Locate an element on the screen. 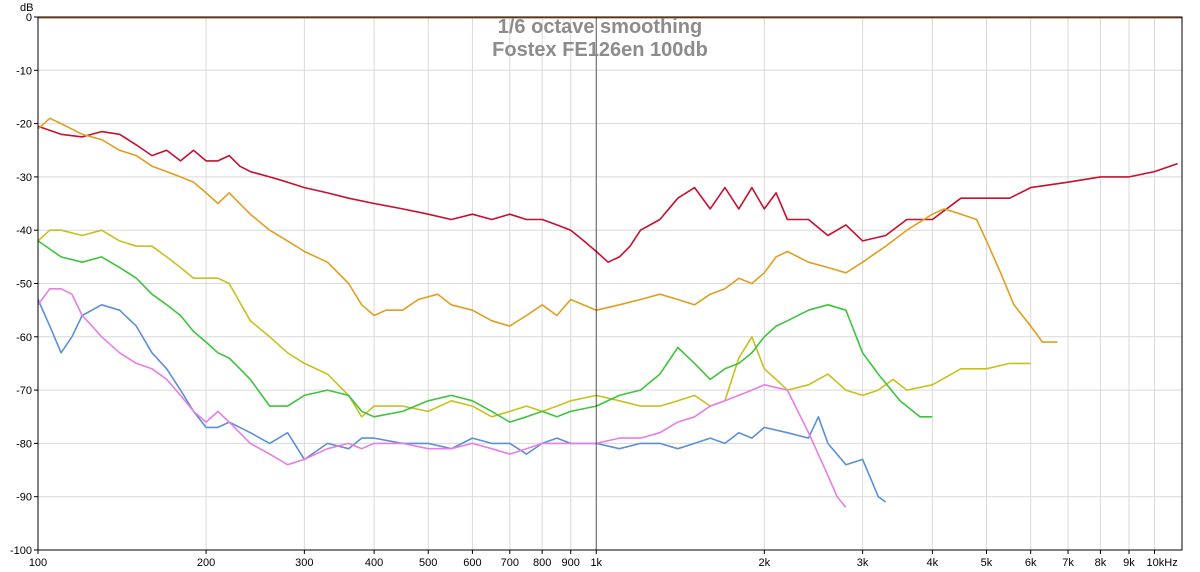 The width and height of the screenshot is (1200, 572). y-tick-label: -70 is located at coordinates (24, 391).